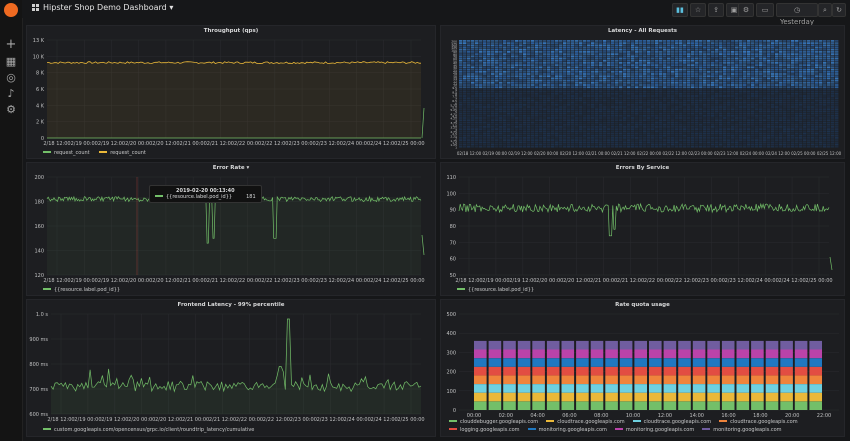  I want to click on plus-icon: +, so click(11, 44).